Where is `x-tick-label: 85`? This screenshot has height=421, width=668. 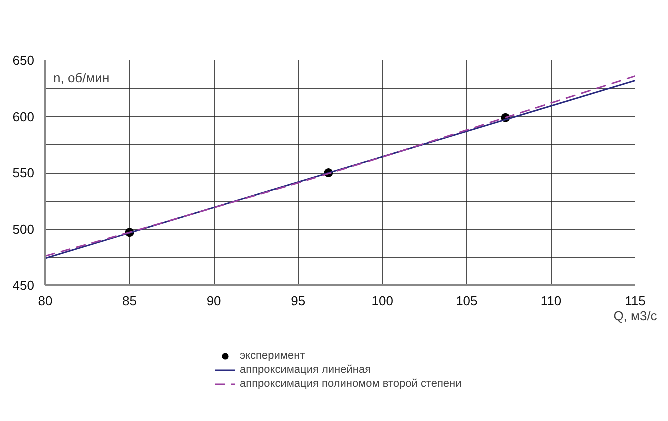
x-tick-label: 85 is located at coordinates (130, 301).